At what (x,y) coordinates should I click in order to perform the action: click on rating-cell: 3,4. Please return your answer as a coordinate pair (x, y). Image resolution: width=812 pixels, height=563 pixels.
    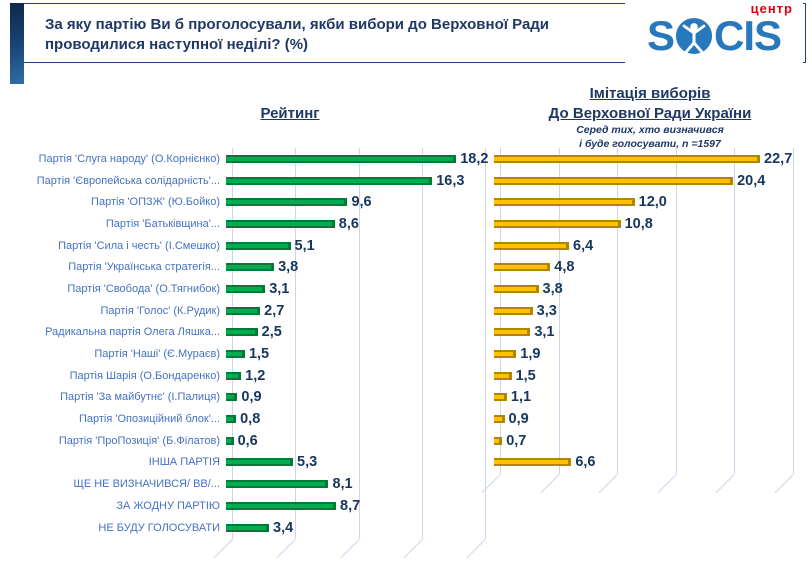
    Looking at the image, I should click on (352, 528).